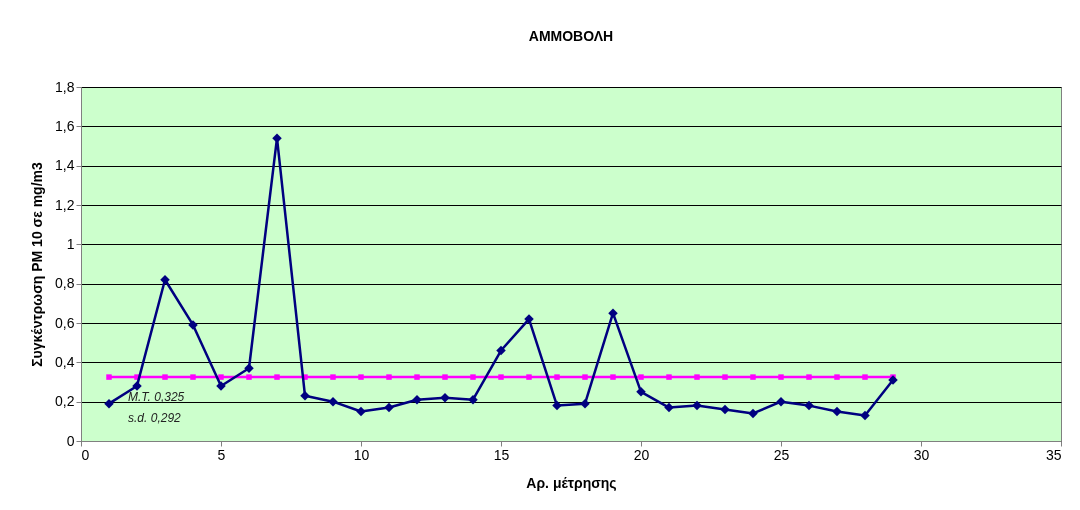 Image resolution: width=1080 pixels, height=510 pixels. Describe the element at coordinates (571, 36) in the screenshot. I see `chart-title: ΑΜΜΟΒΟΛΗ` at that location.